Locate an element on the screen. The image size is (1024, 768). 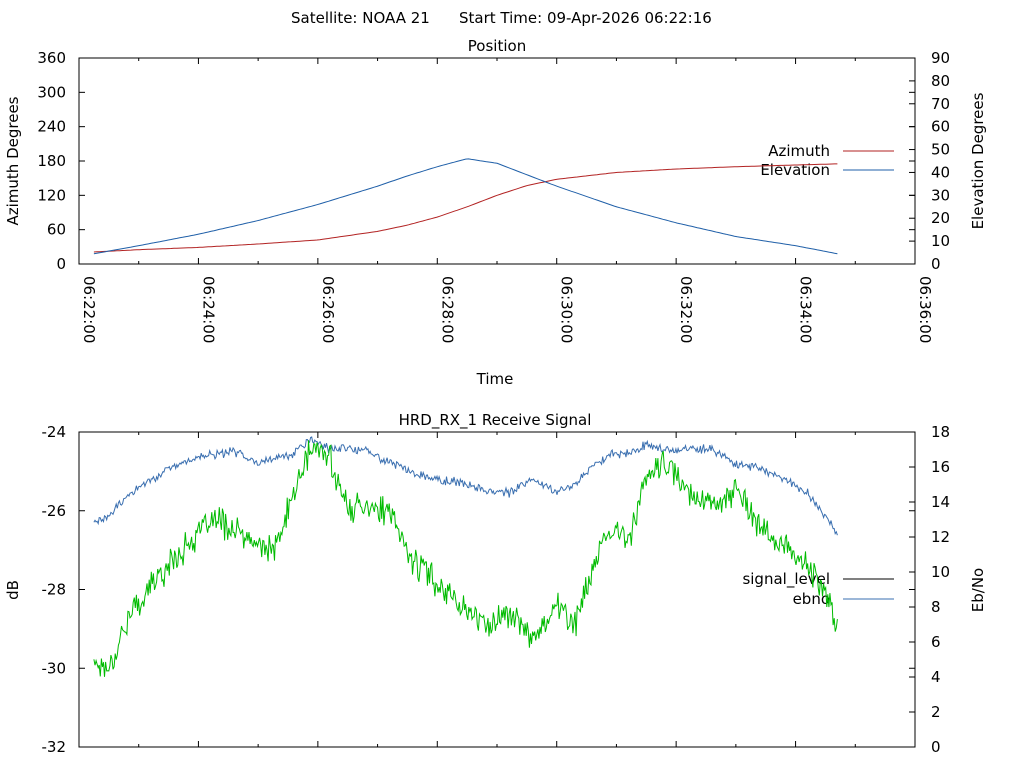
header-satellite: Satellite: NOAA 21 is located at coordinates (360, 18).